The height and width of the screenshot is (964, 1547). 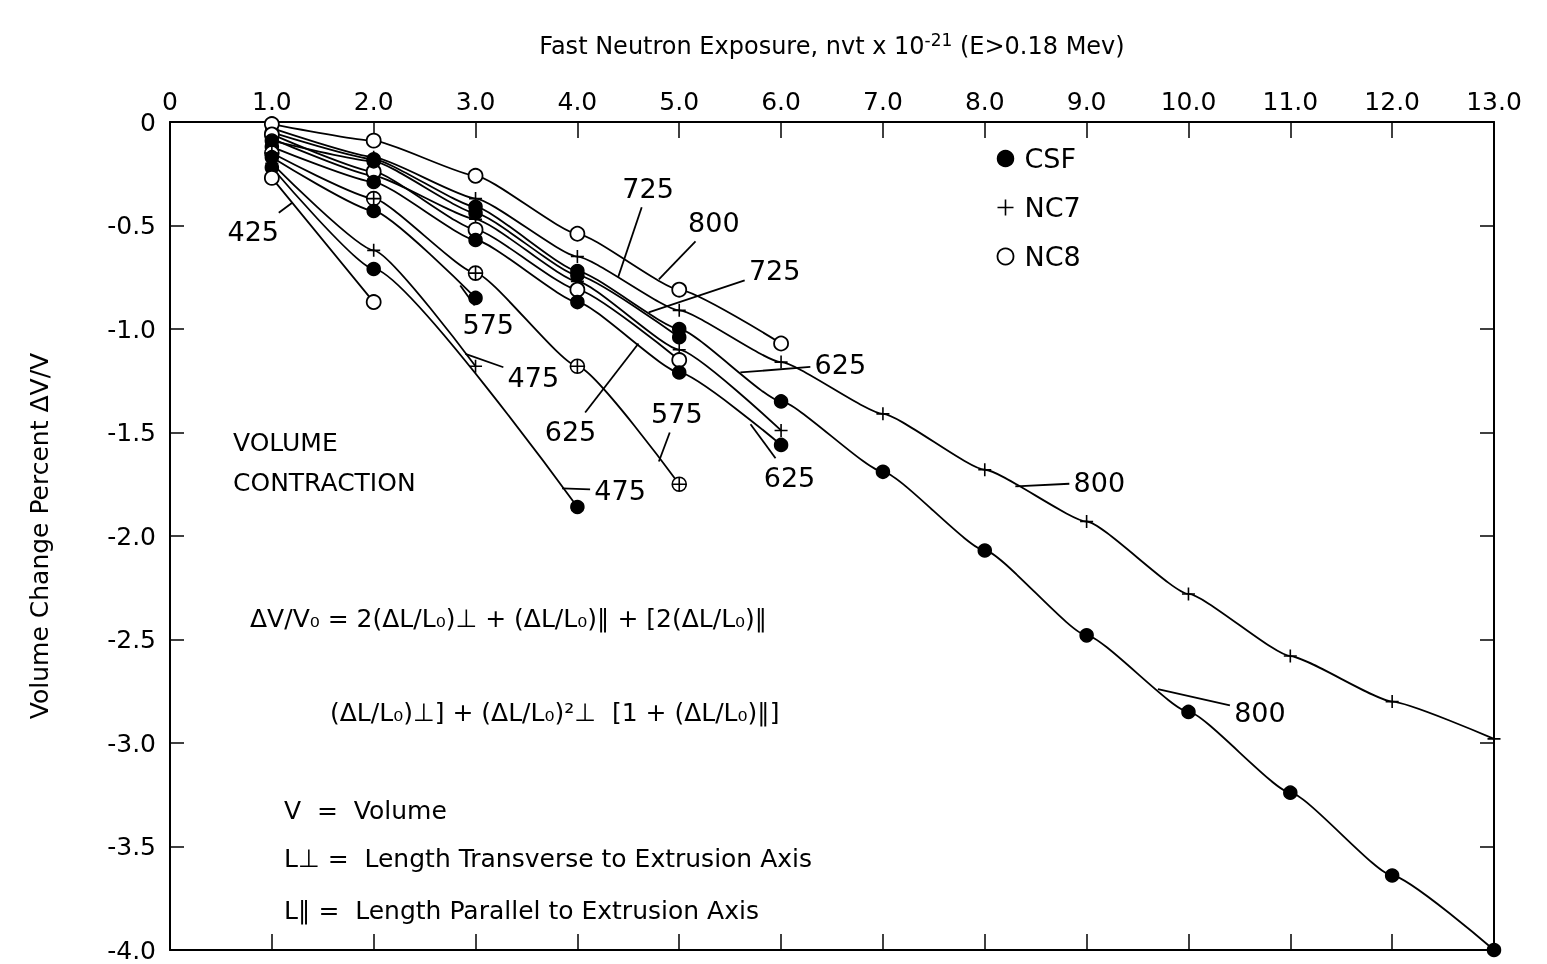 I want to click on x-tick-label: 11.0, so click(x=1290, y=101).